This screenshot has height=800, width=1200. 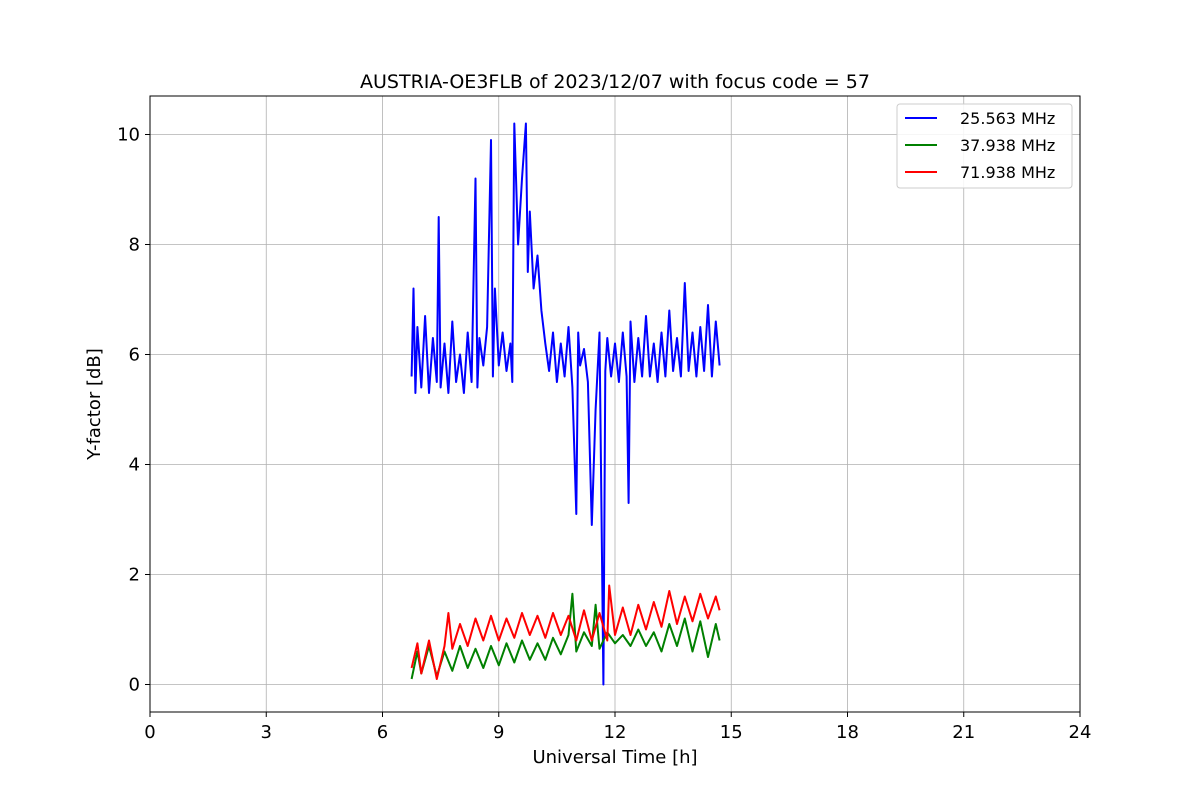 I want to click on x-tick-label: 24, so click(x=1080, y=732).